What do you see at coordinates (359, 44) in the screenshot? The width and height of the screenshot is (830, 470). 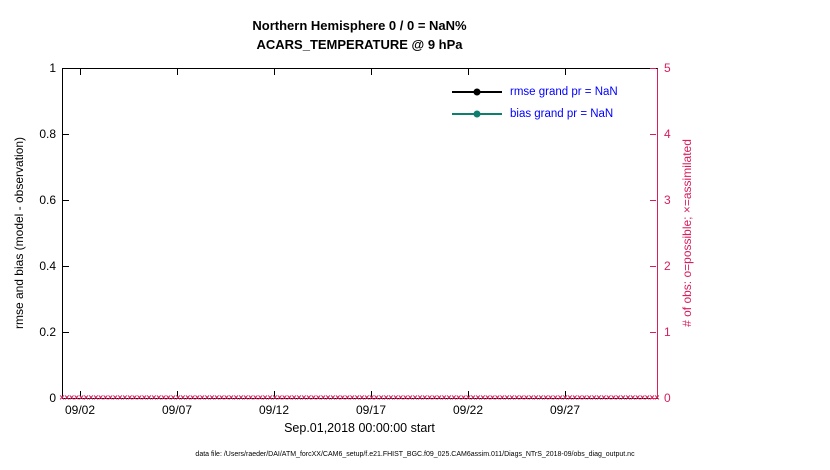 I see `plot-title-line2: ACARS_TEMPERATURE @ 9 hPa` at bounding box center [359, 44].